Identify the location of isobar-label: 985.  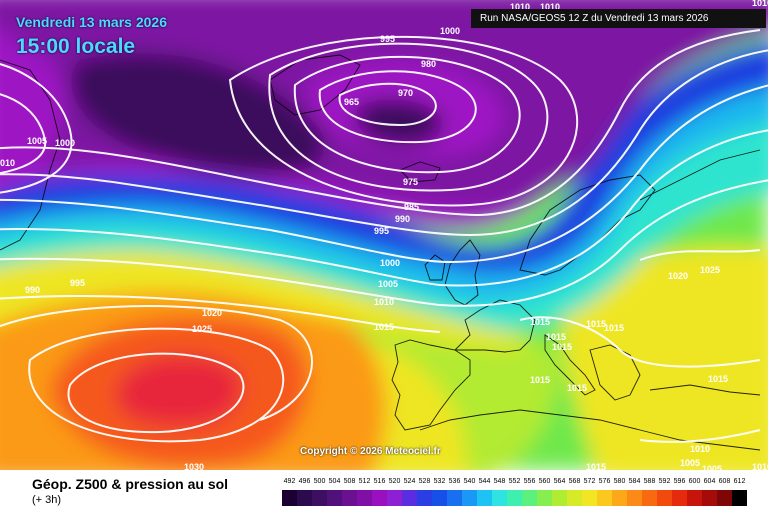
(411, 207).